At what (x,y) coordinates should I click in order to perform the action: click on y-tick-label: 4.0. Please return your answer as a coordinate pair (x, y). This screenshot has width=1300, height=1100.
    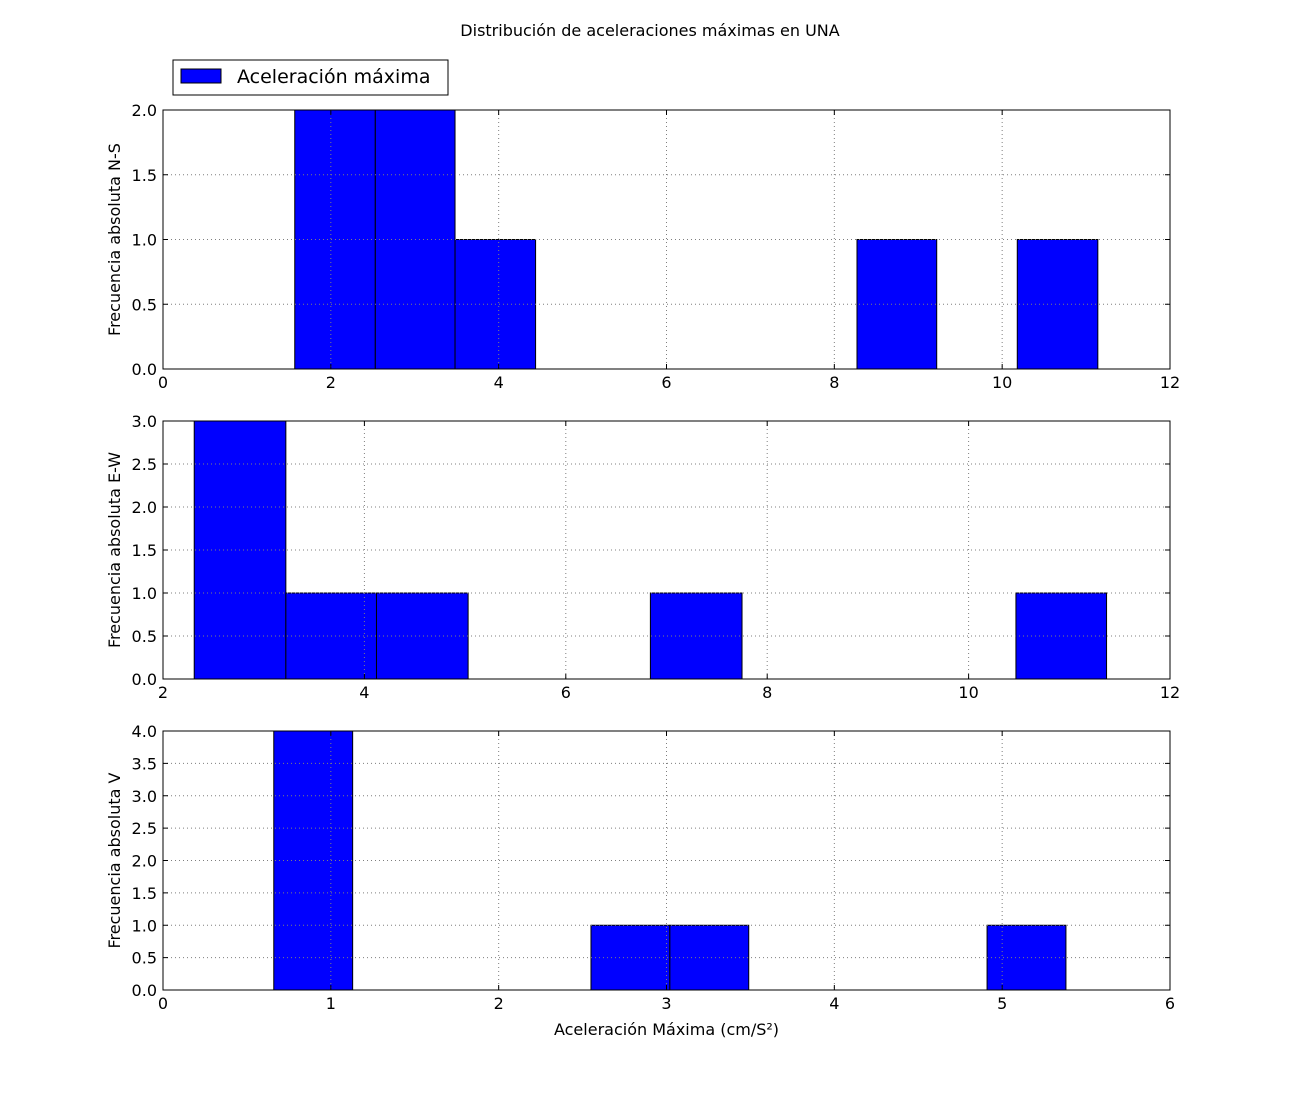
    Looking at the image, I should click on (144, 731).